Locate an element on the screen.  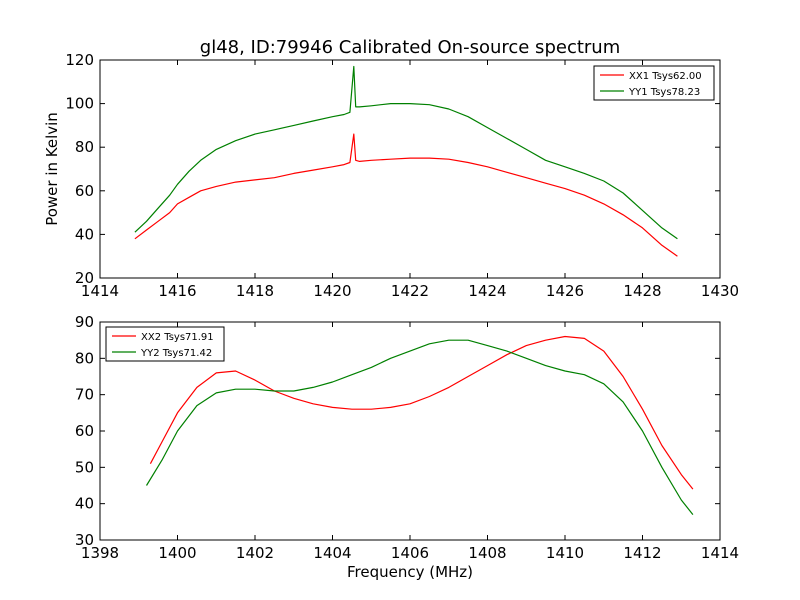
y-tick-label: 20 is located at coordinates (84, 278).